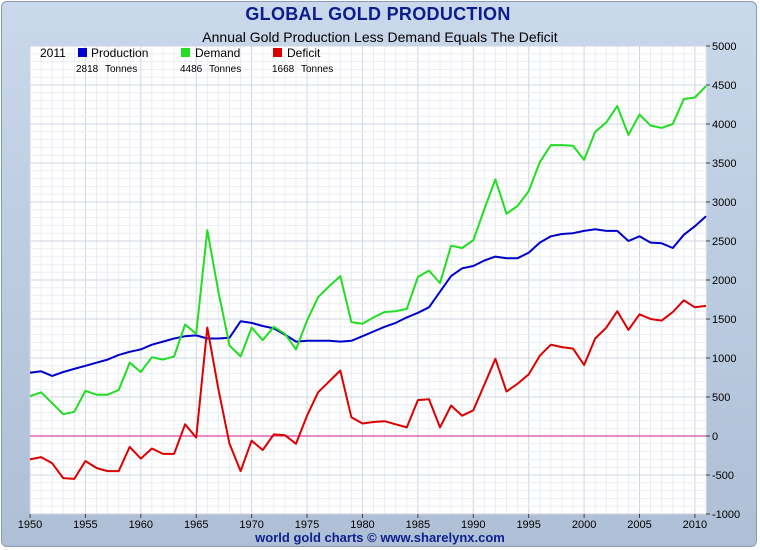  What do you see at coordinates (119, 53) in the screenshot?
I see `legend-label-production: Production` at bounding box center [119, 53].